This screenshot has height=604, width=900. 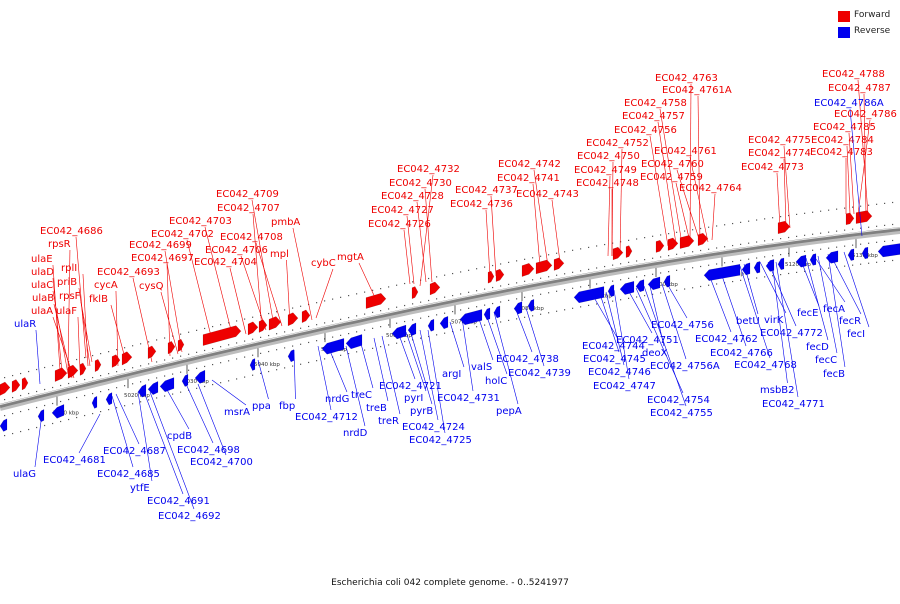 I want to click on forward-gene-label: EC042_4759, so click(x=671, y=177).